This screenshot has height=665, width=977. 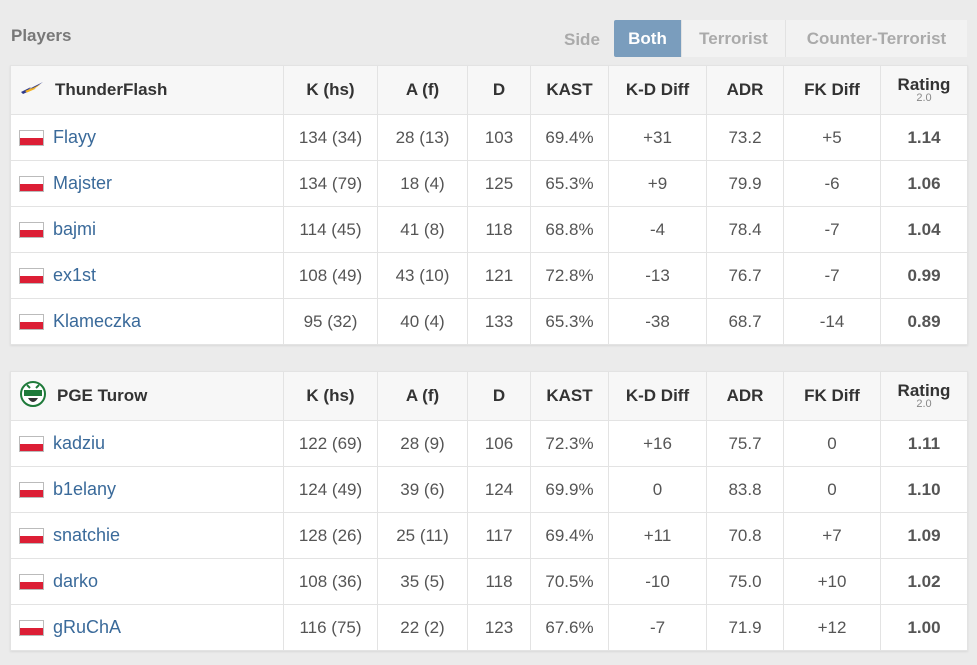 I want to click on rating-value: 0.99, so click(x=924, y=275).